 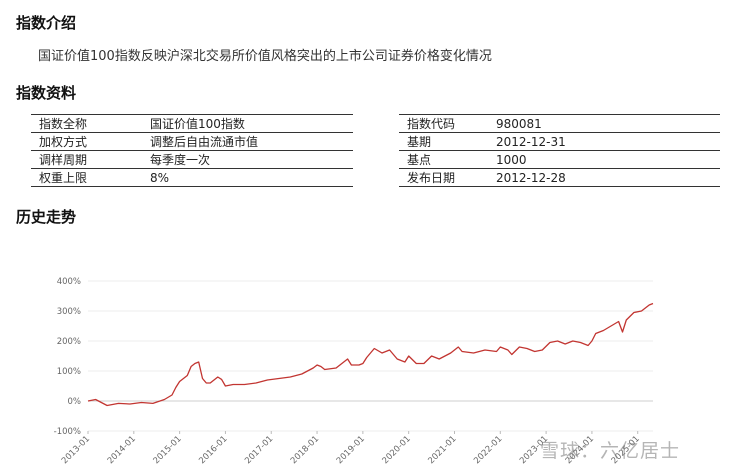 What do you see at coordinates (67, 357) in the screenshot?
I see `y-axis: -100% 0% 100% 200% 300% 400%` at bounding box center [67, 357].